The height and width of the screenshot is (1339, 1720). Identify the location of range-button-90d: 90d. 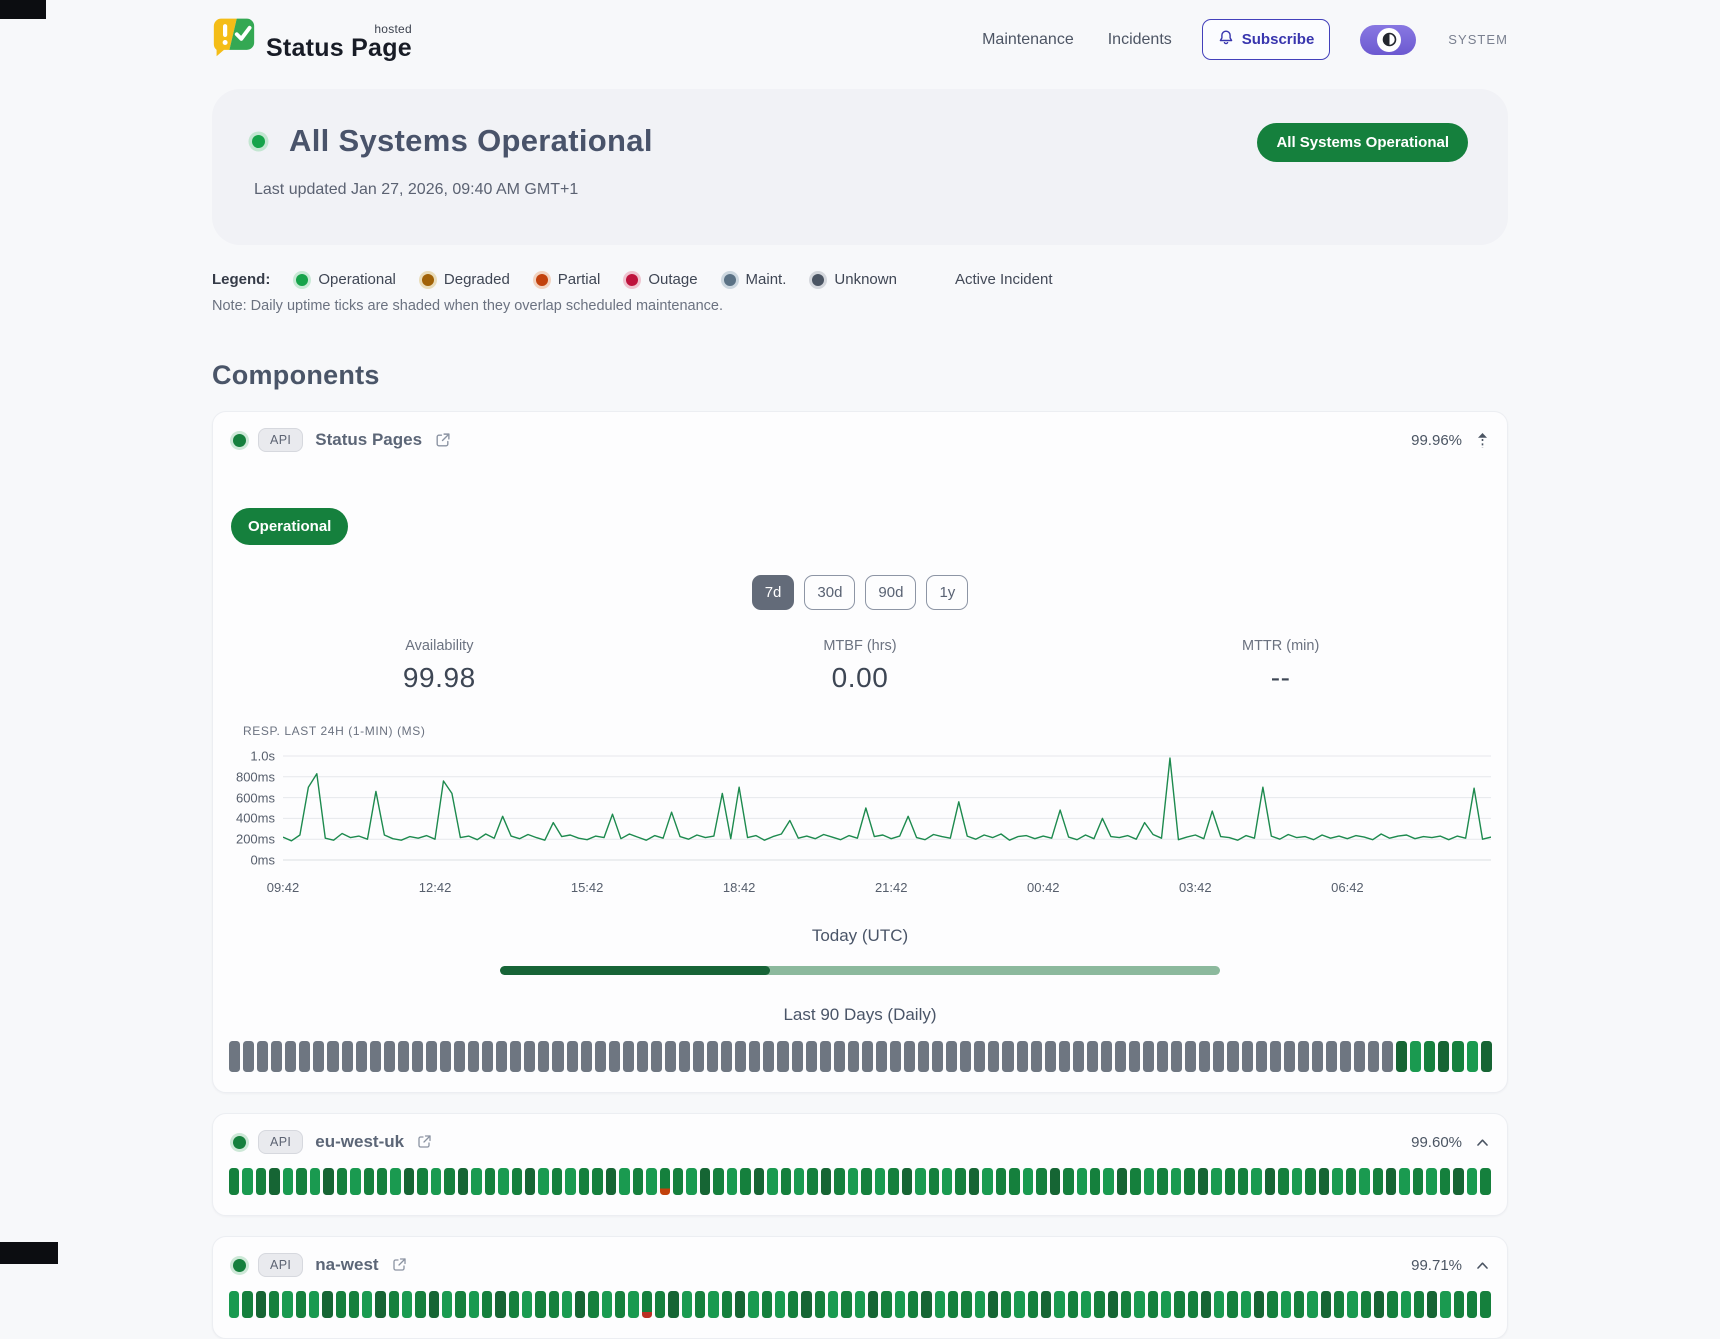
(891, 592).